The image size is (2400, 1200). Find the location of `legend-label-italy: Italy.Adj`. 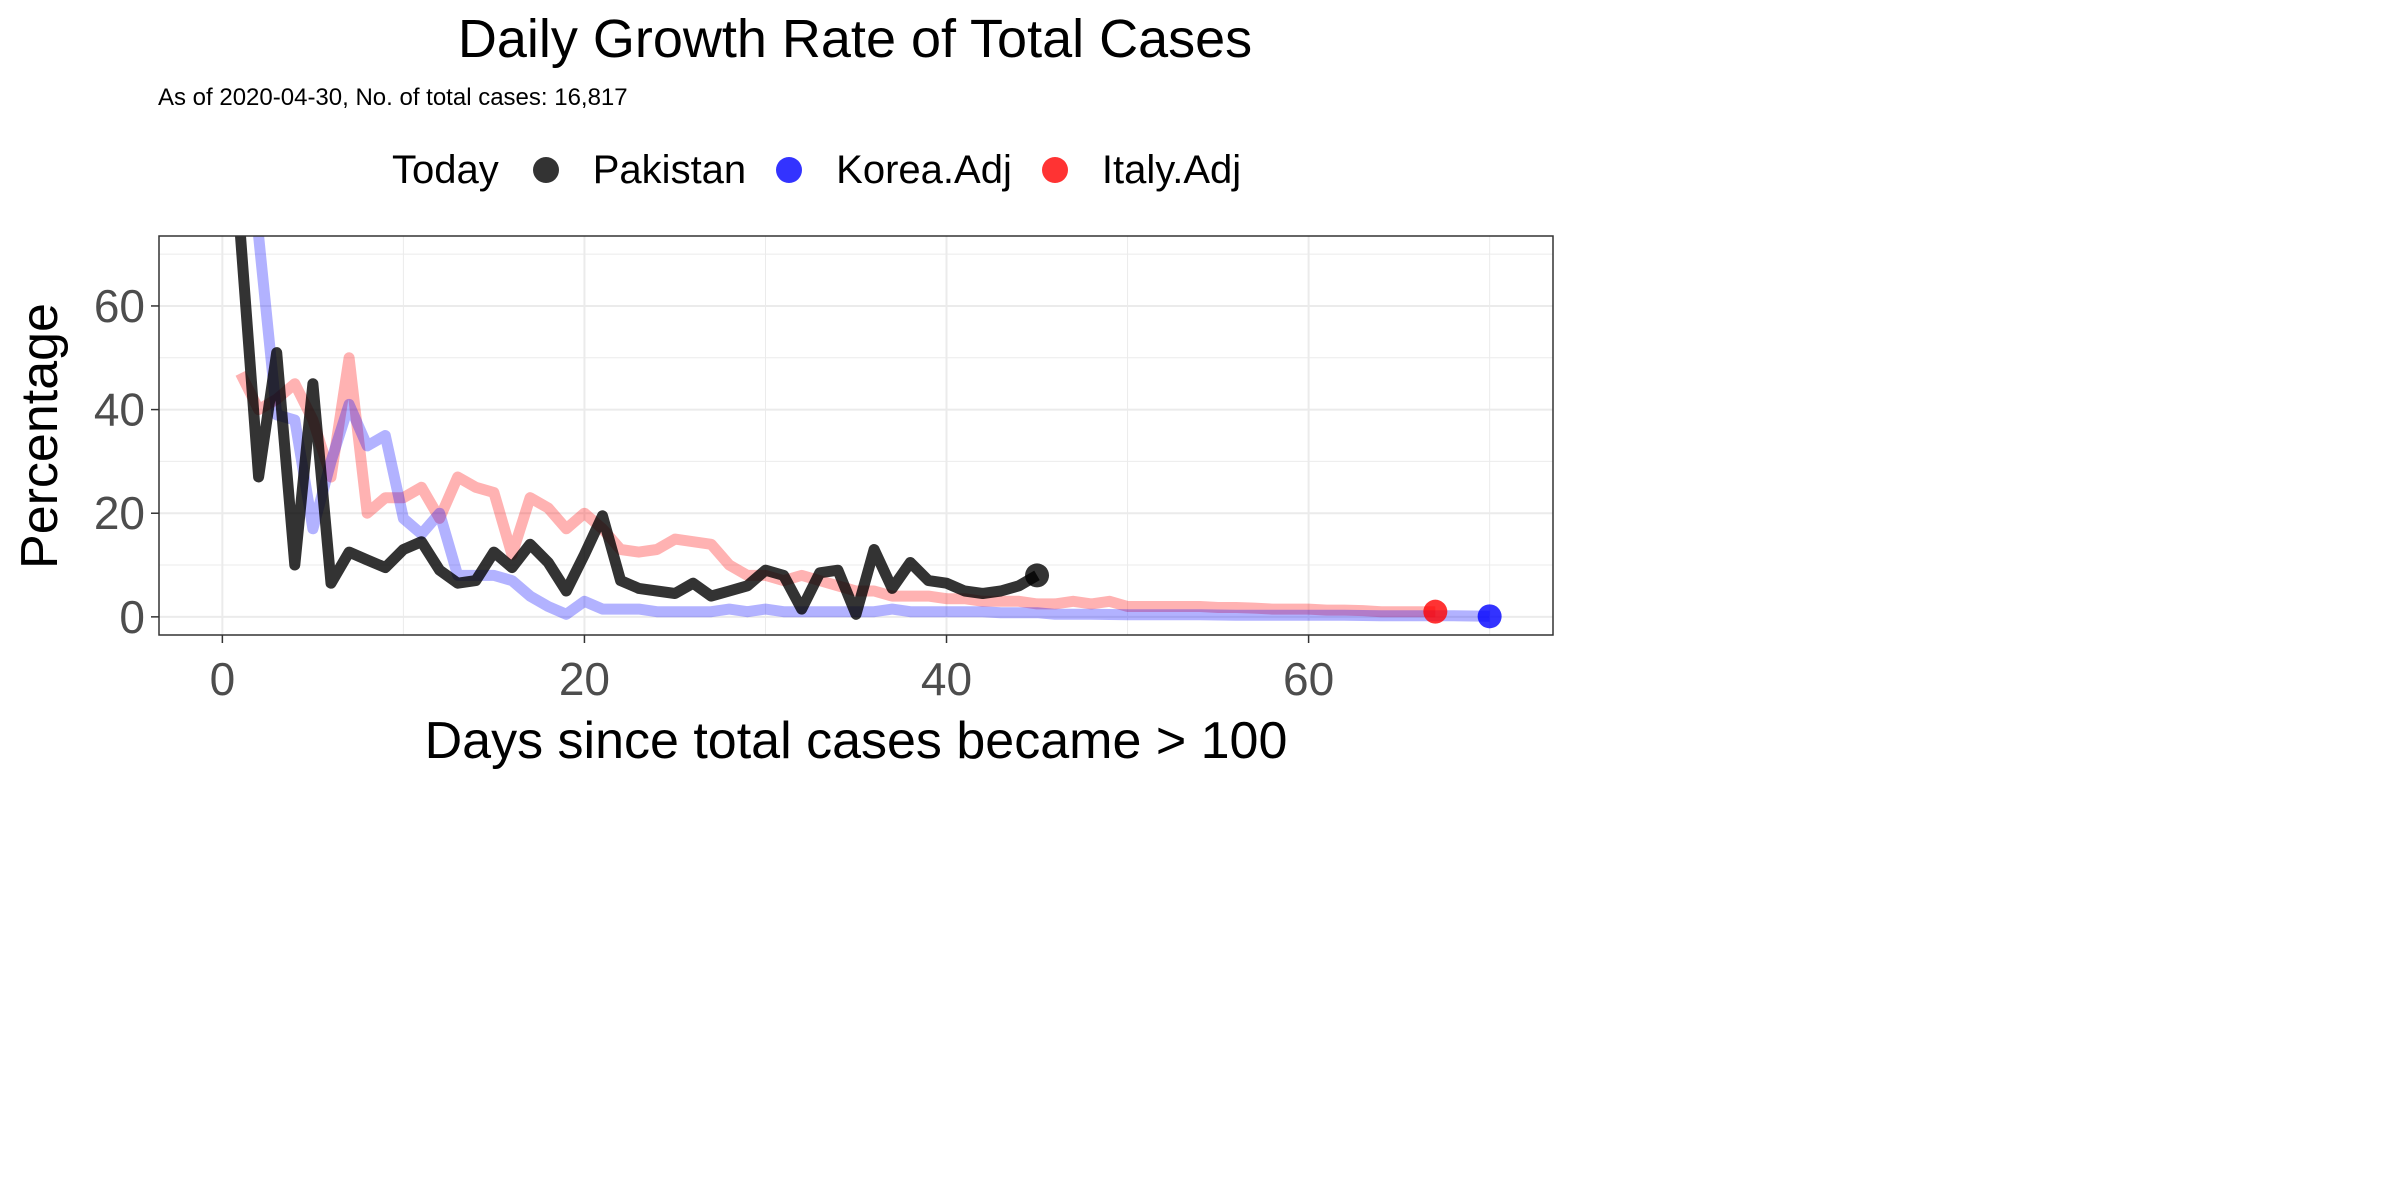

legend-label-italy: Italy.Adj is located at coordinates (1171, 169).